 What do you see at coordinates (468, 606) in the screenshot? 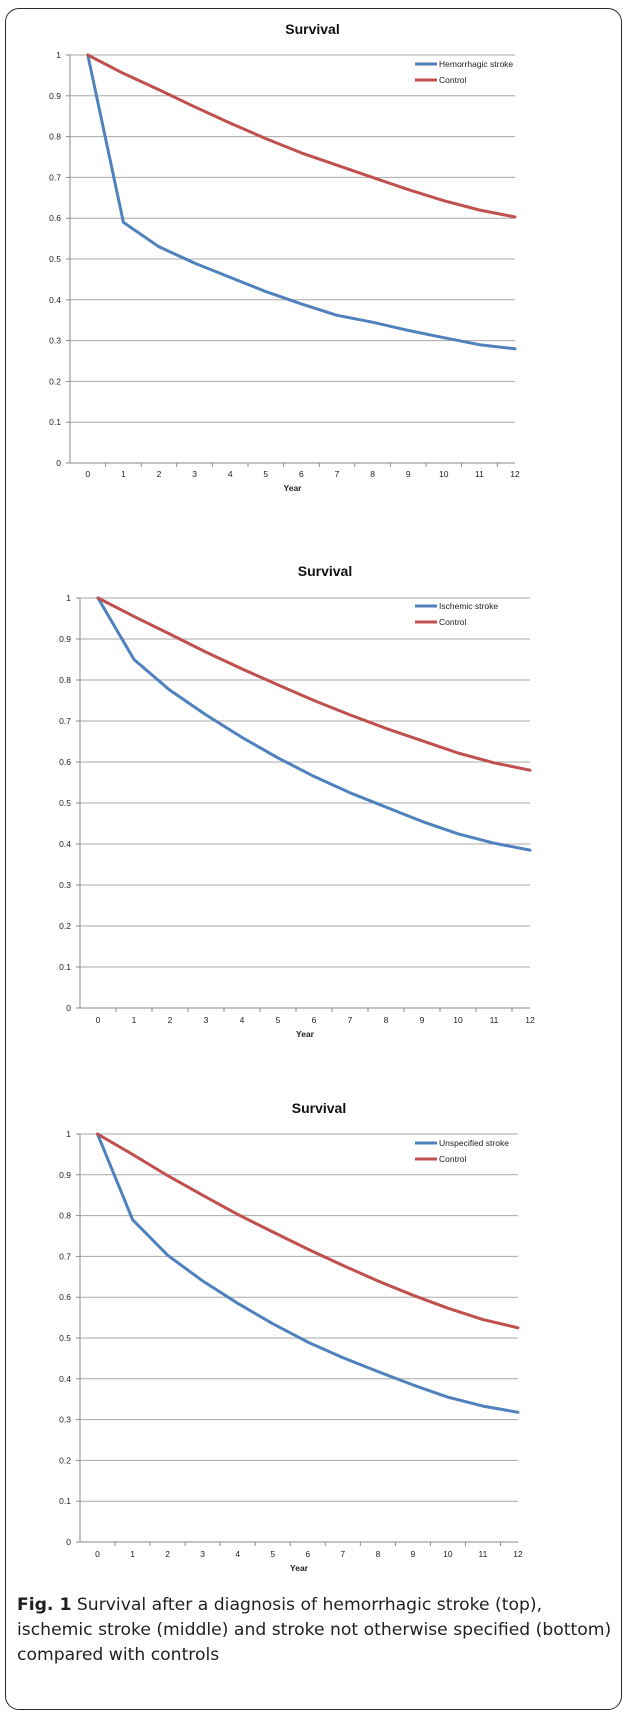
I see `legend-label: Ischemic stroke` at bounding box center [468, 606].